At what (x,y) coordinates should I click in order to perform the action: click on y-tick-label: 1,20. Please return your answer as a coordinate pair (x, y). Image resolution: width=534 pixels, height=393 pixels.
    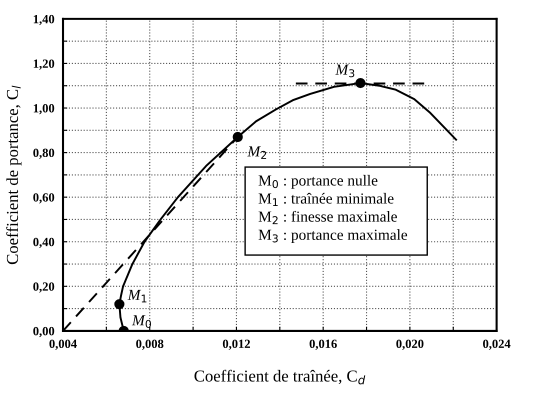
    Looking at the image, I should click on (44, 64).